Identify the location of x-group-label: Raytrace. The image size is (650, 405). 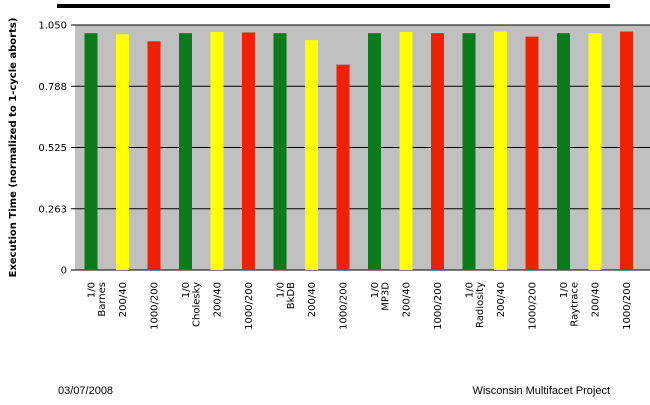
(575, 304).